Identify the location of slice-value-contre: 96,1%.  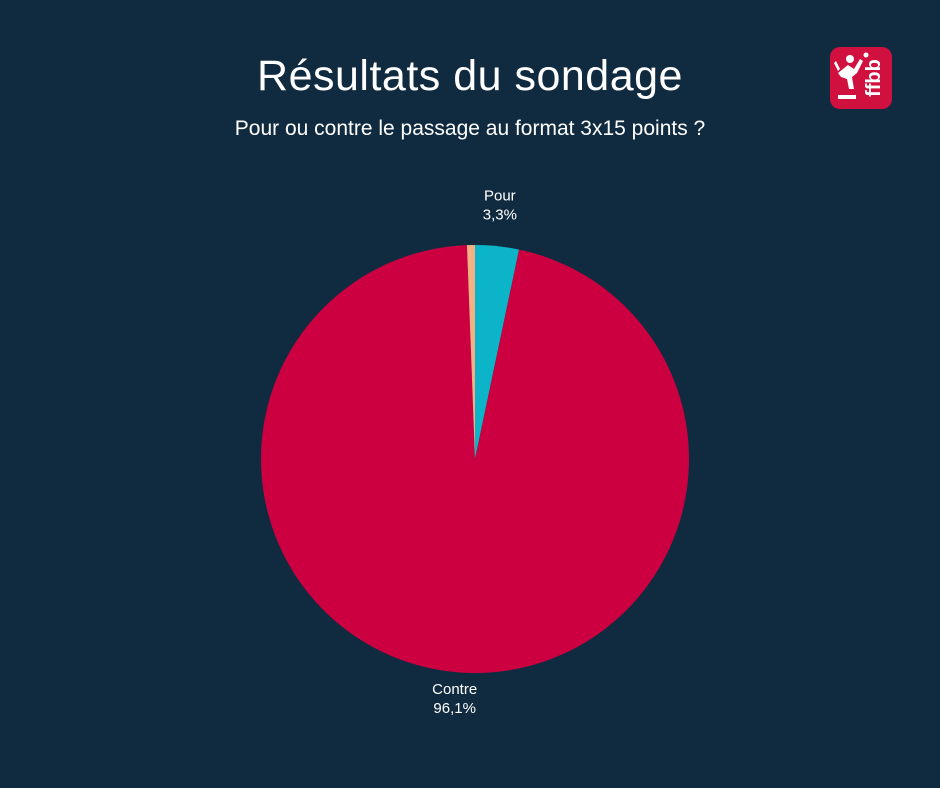
(454, 708).